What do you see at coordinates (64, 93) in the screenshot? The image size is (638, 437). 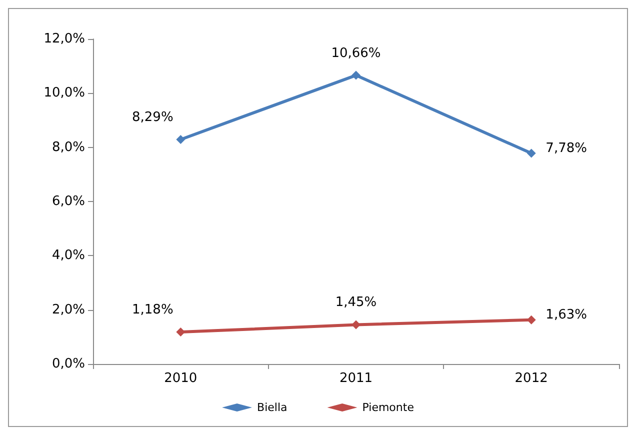 I see `y-tick-label: 10,0%` at bounding box center [64, 93].